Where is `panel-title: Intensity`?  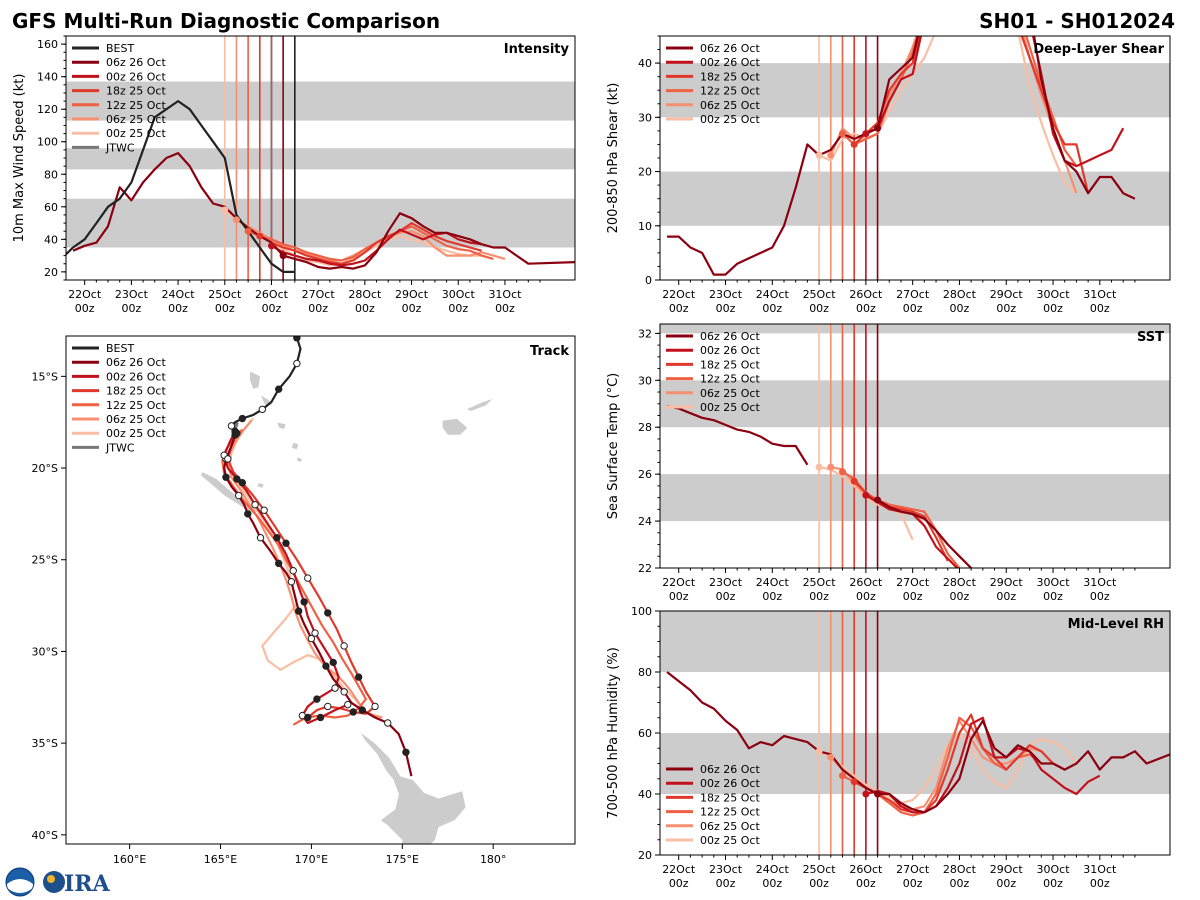 panel-title: Intensity is located at coordinates (537, 49).